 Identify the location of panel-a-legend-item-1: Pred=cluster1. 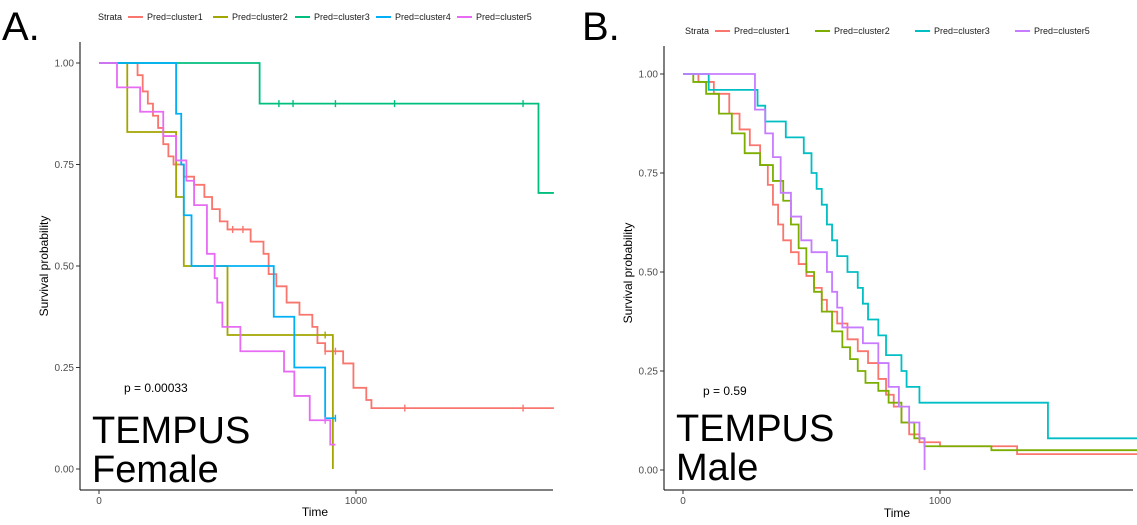
(165, 17).